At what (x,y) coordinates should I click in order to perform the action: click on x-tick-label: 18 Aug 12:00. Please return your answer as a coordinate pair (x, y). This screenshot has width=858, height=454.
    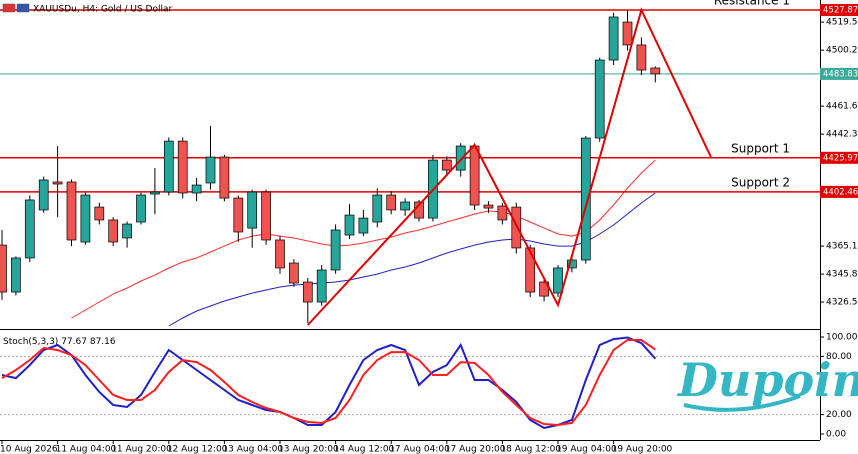
    Looking at the image, I should click on (530, 449).